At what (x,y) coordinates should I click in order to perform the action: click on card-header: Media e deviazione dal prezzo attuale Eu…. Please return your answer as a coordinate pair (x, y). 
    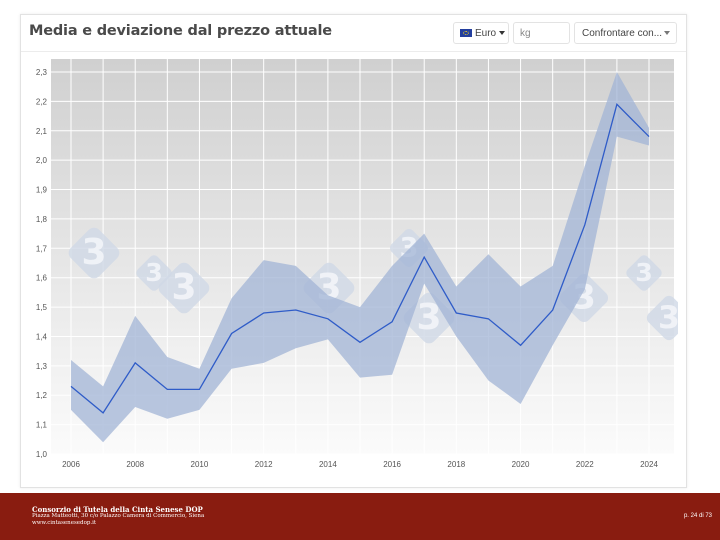
    Looking at the image, I should click on (353, 33).